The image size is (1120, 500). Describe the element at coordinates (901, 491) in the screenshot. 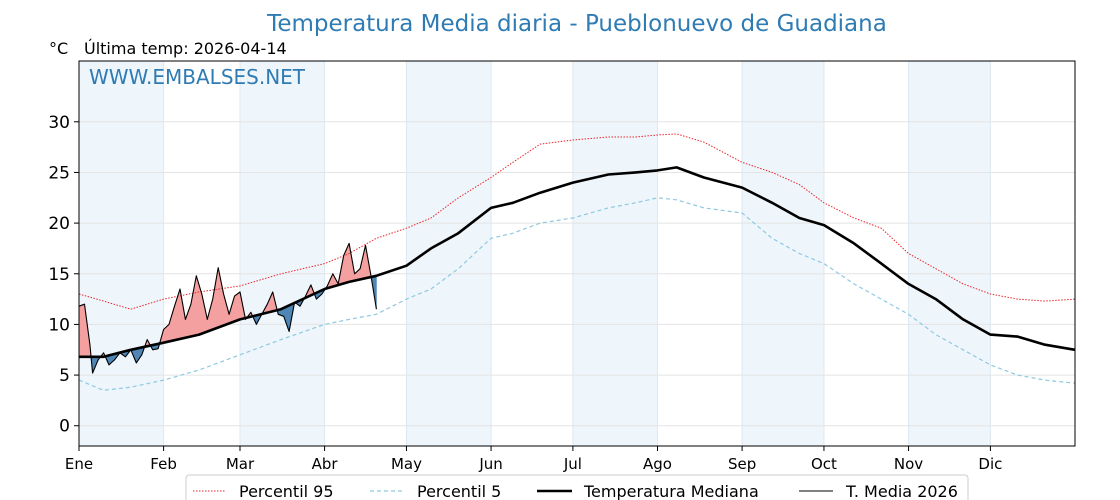

I see `legend-label-current: T. Media 2026` at that location.